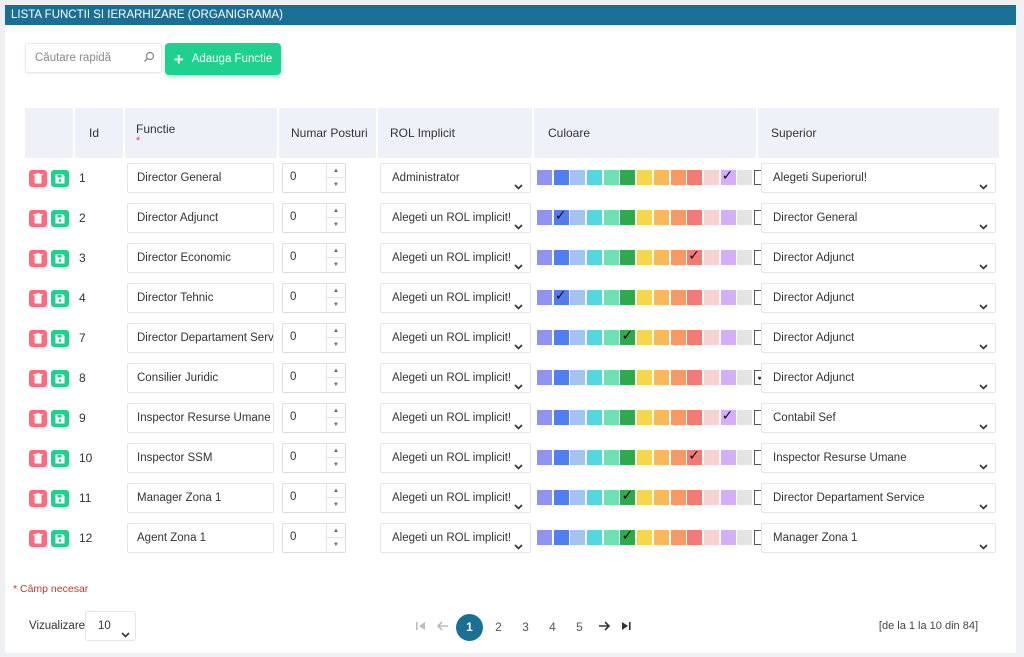  What do you see at coordinates (525, 627) in the screenshot?
I see `page-3: 3` at bounding box center [525, 627].